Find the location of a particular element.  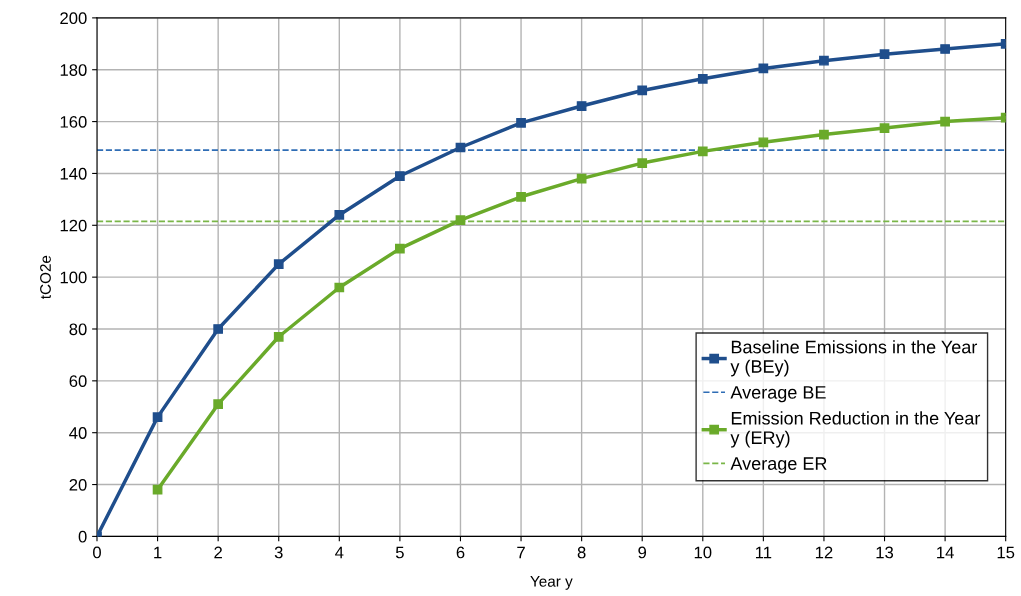

legend-label: Baseline Emissions in the Year y (BEy) is located at coordinates (854, 358).